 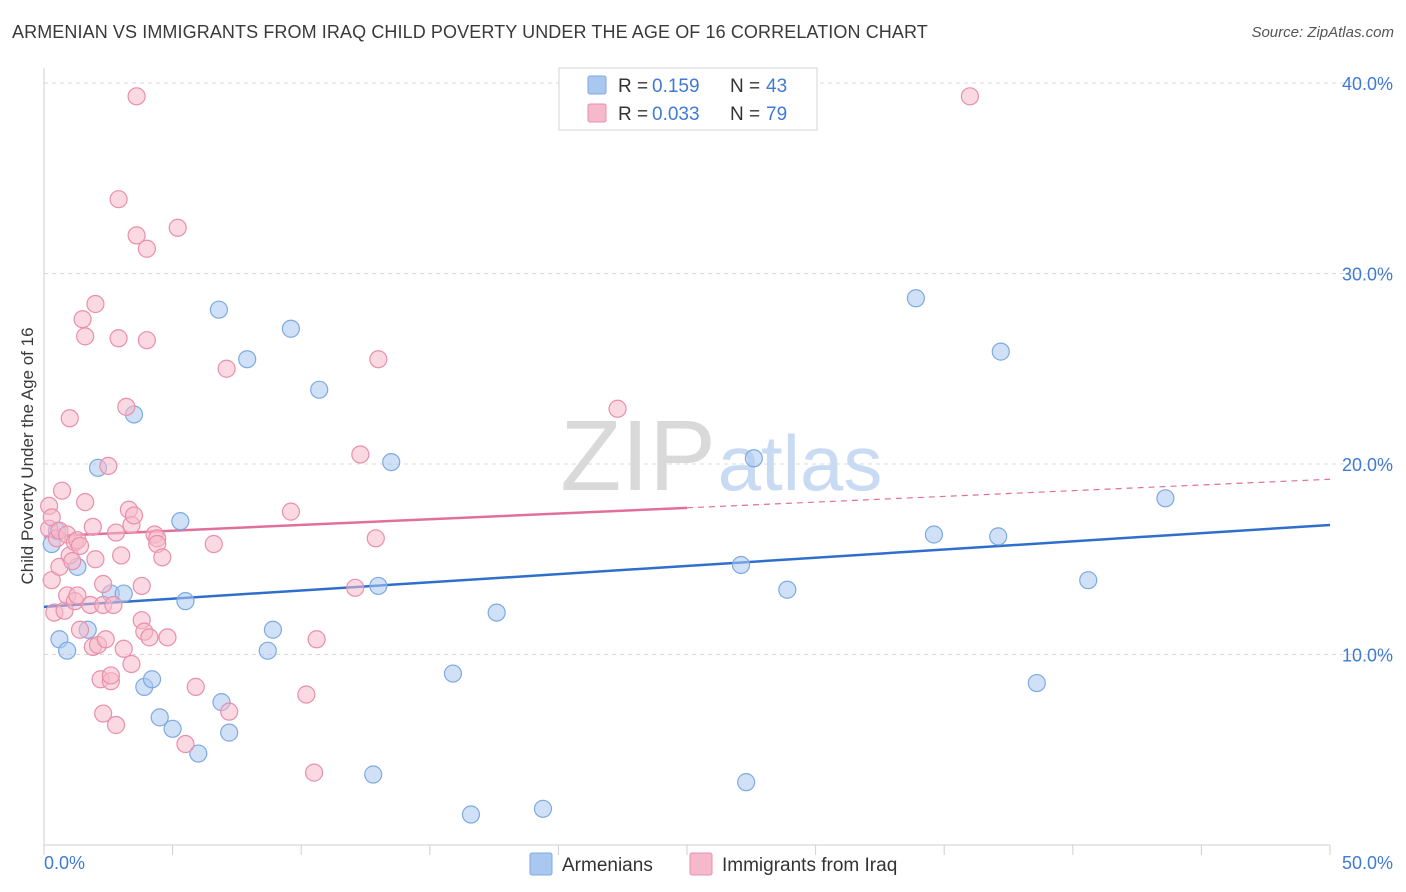 What do you see at coordinates (1367, 656) in the screenshot?
I see `y-tick-label-10: 10.0%` at bounding box center [1367, 656].